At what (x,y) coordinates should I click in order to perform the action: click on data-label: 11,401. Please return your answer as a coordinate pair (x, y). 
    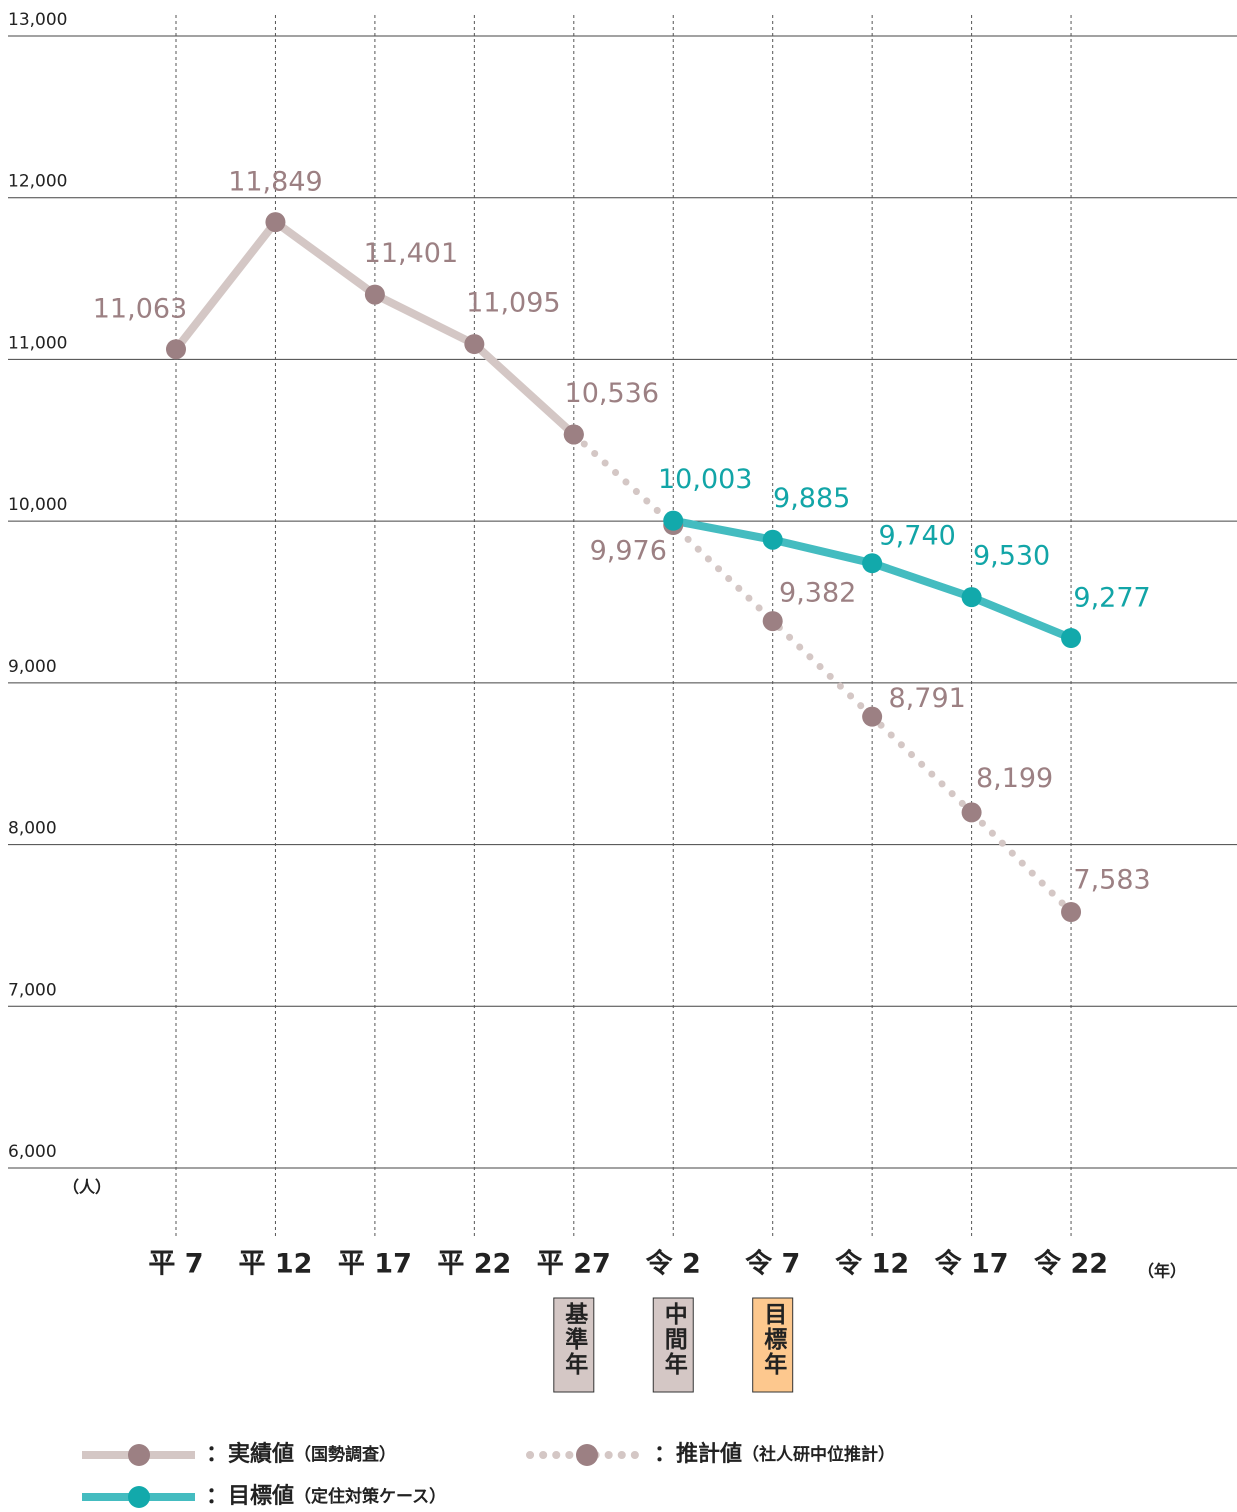
    Looking at the image, I should click on (411, 253).